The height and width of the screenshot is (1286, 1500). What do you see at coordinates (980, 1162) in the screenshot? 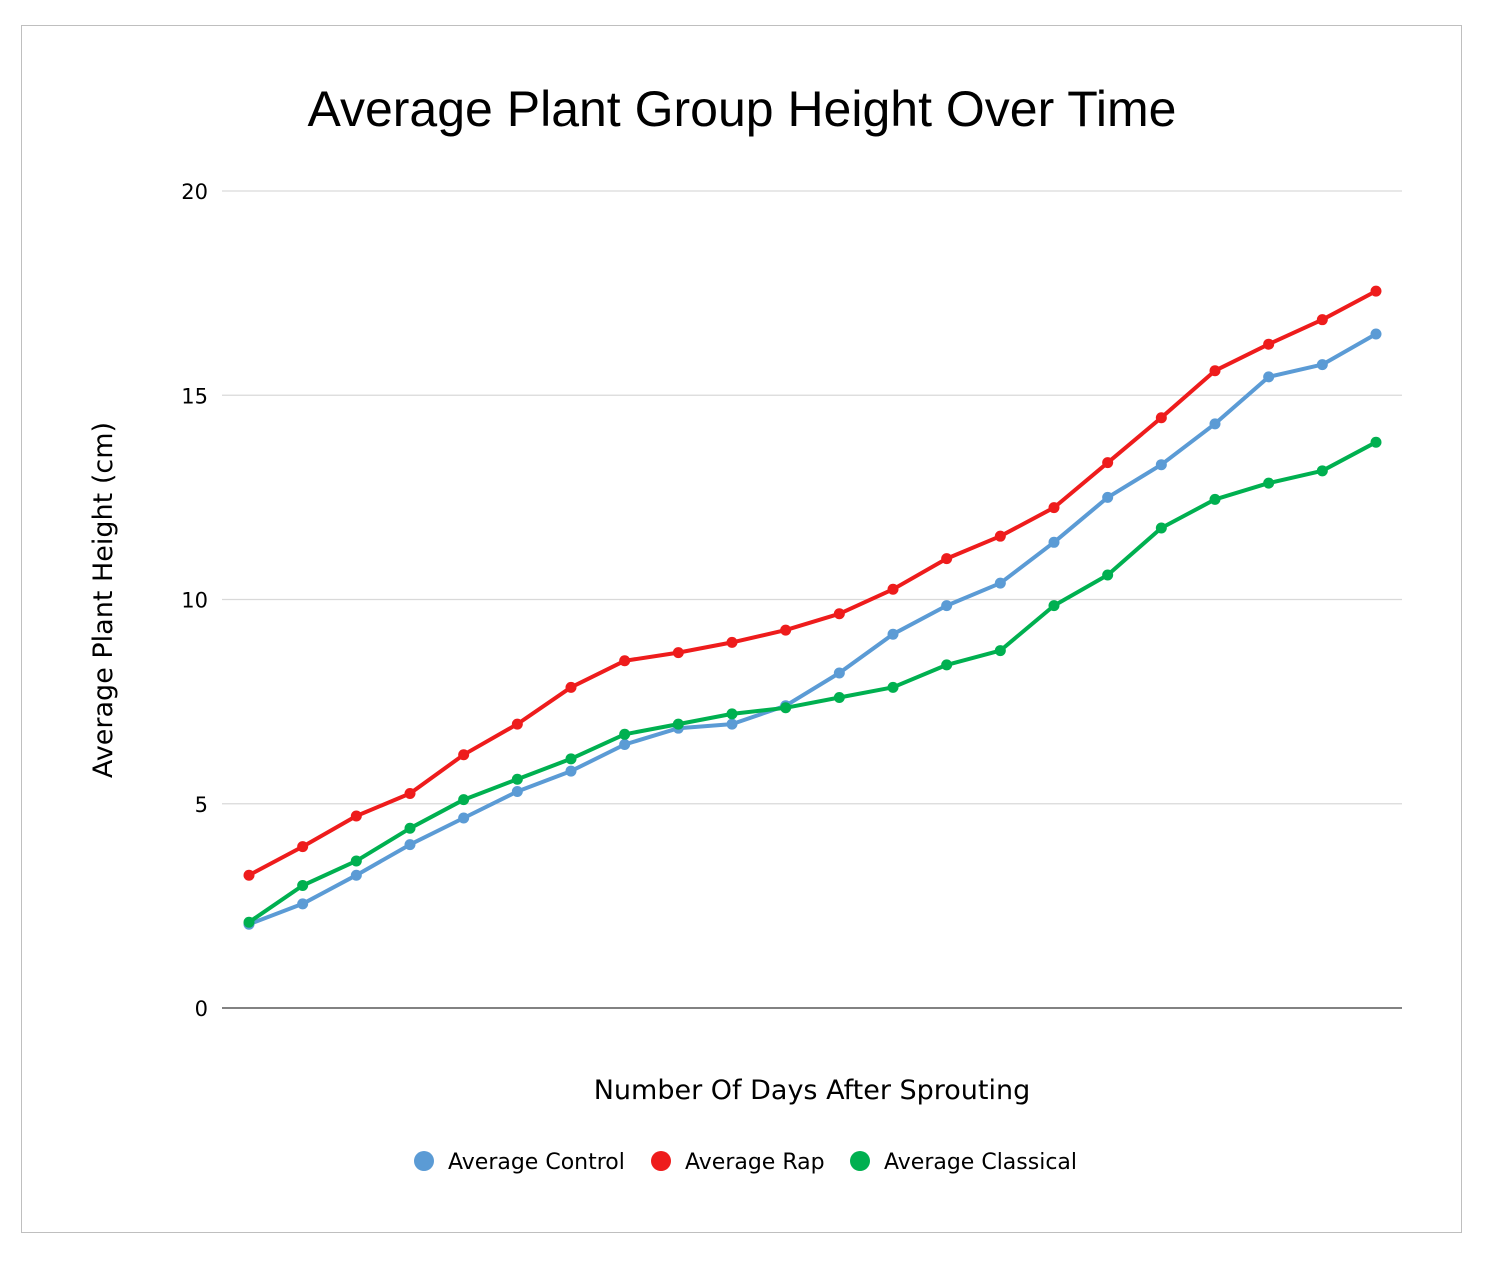
I see `legend-label: Average Classical` at bounding box center [980, 1162].